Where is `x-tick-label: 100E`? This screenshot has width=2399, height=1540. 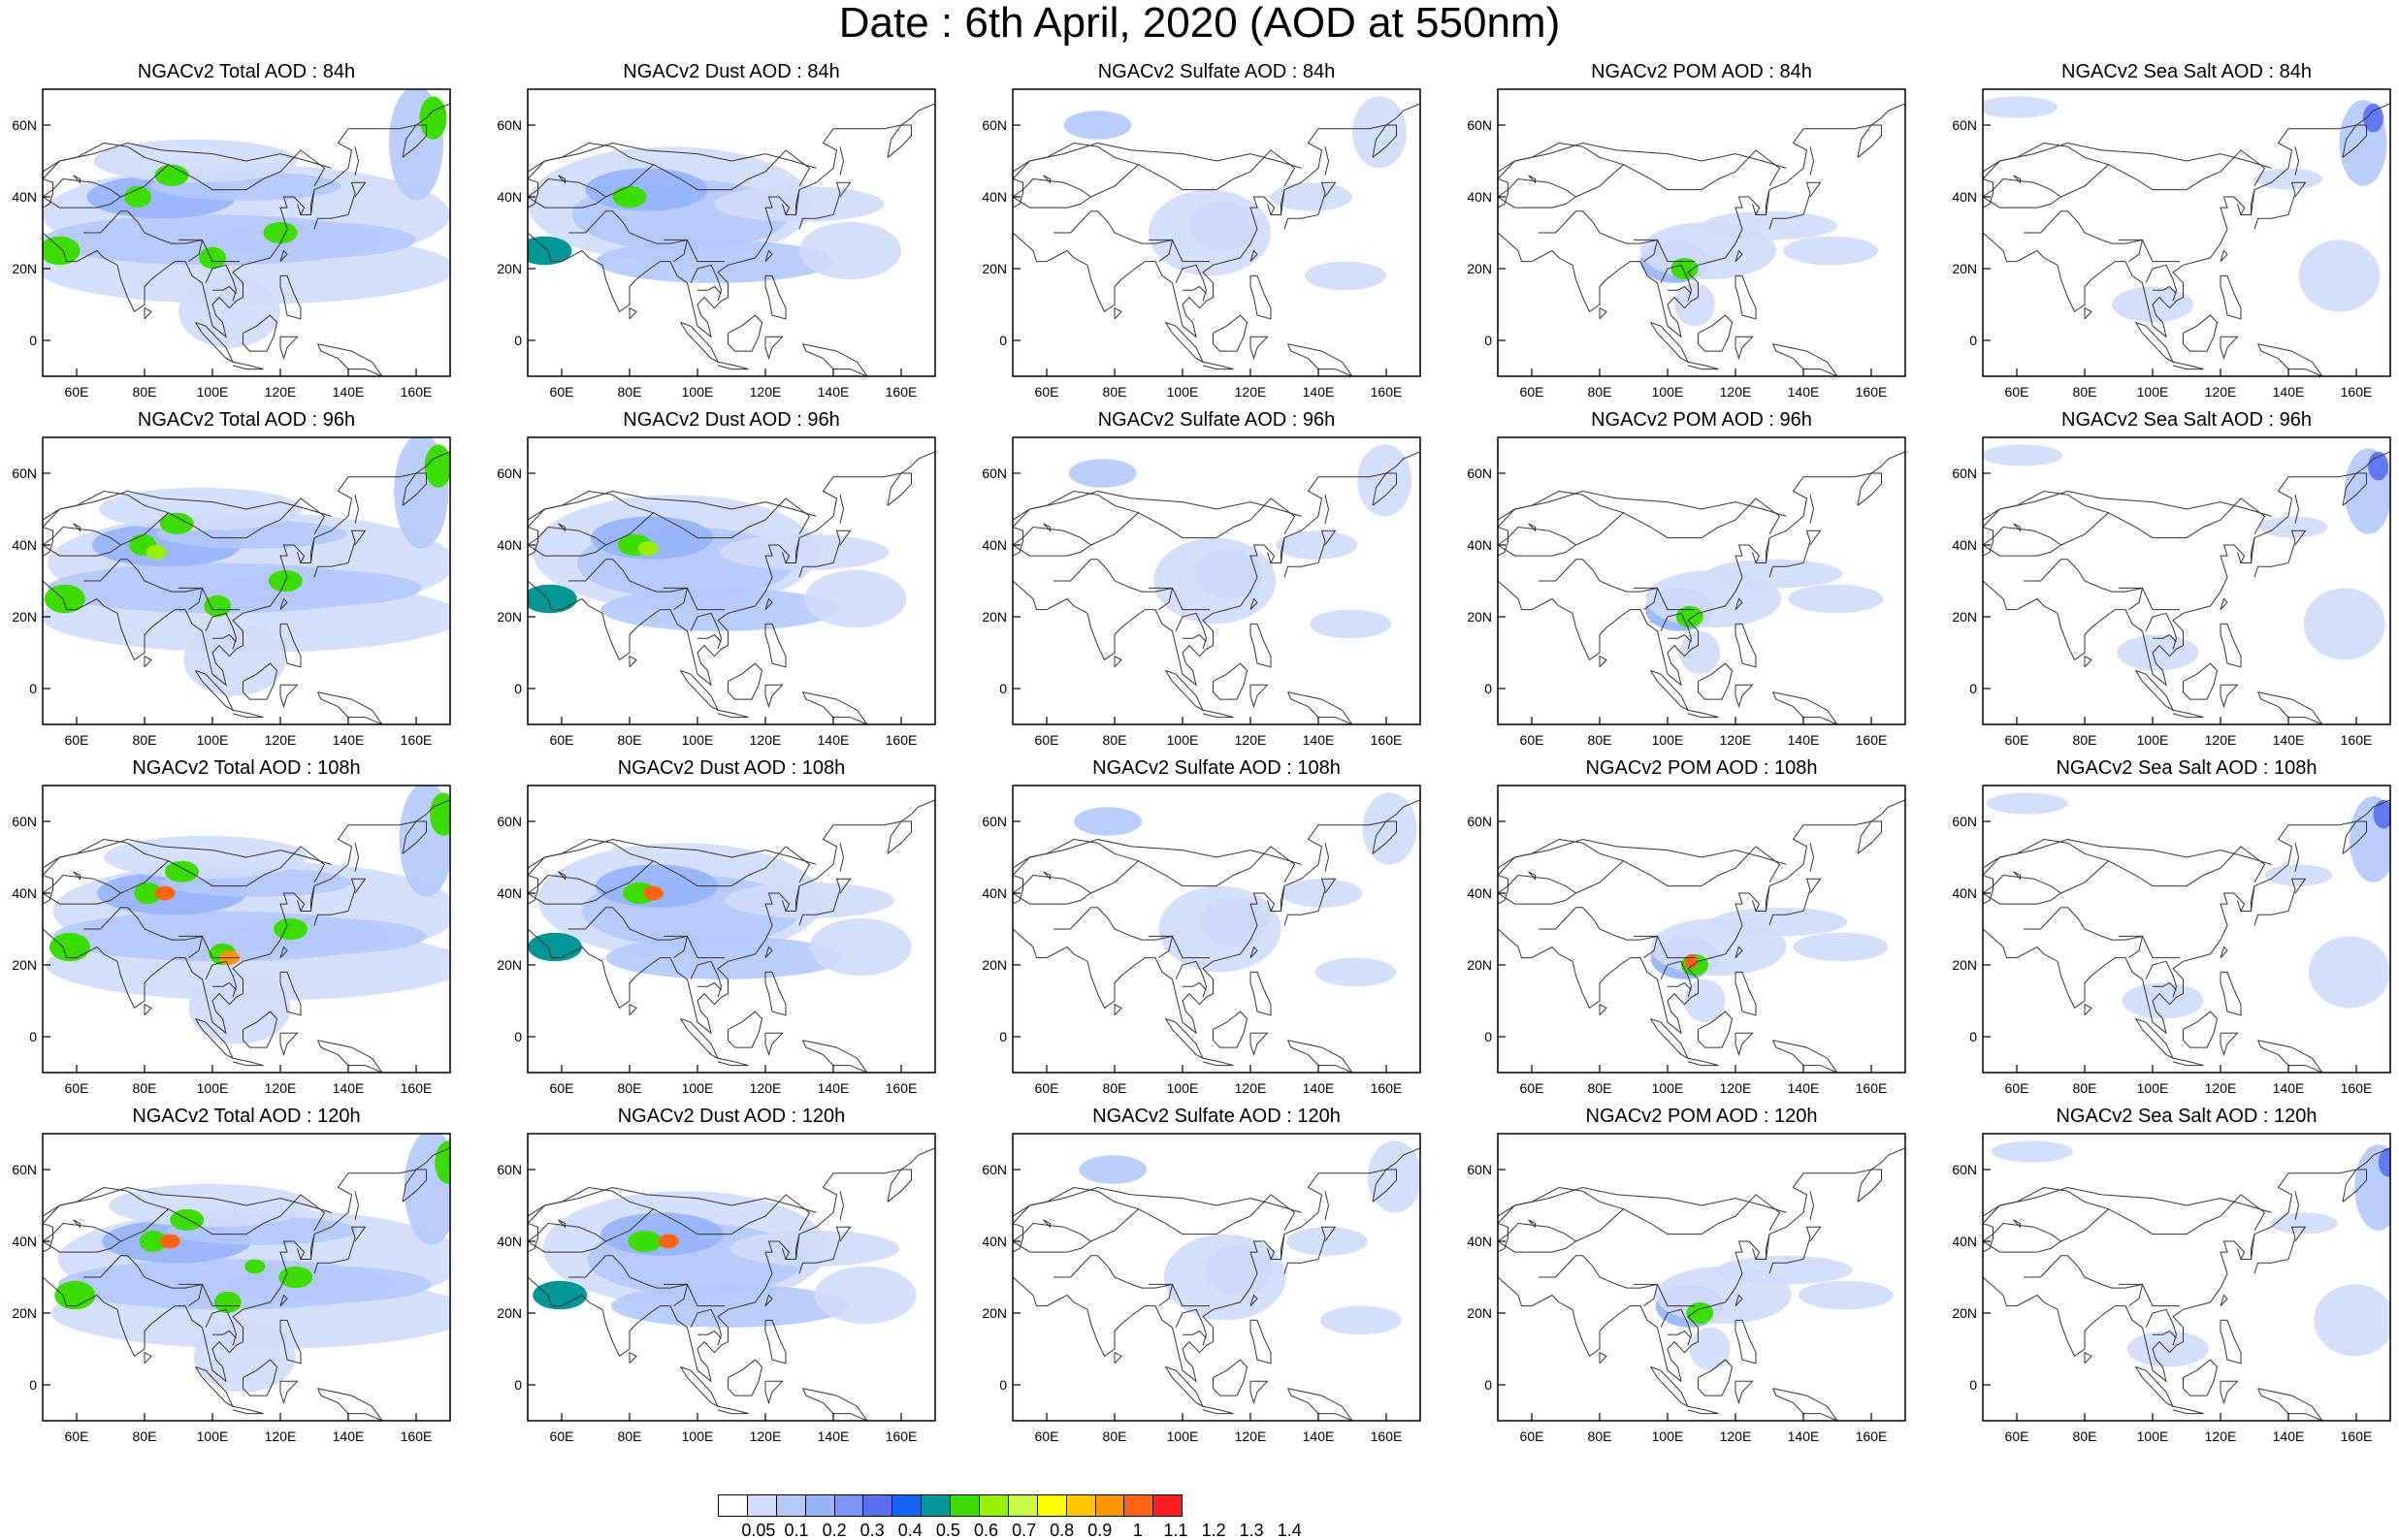
x-tick-label: 100E is located at coordinates (213, 740).